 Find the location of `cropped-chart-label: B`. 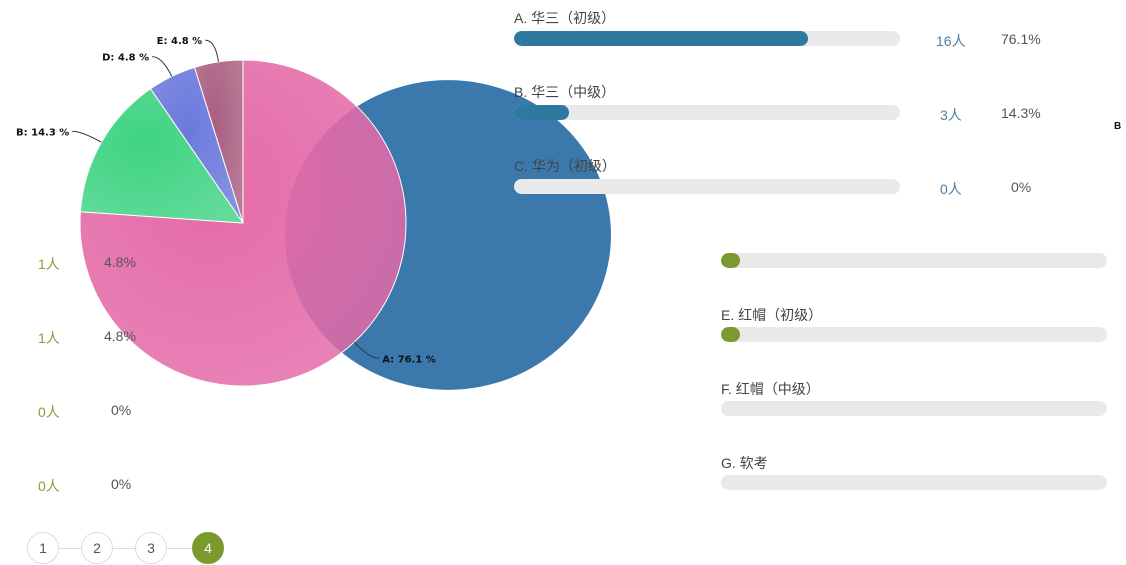

cropped-chart-label: B is located at coordinates (1118, 126).